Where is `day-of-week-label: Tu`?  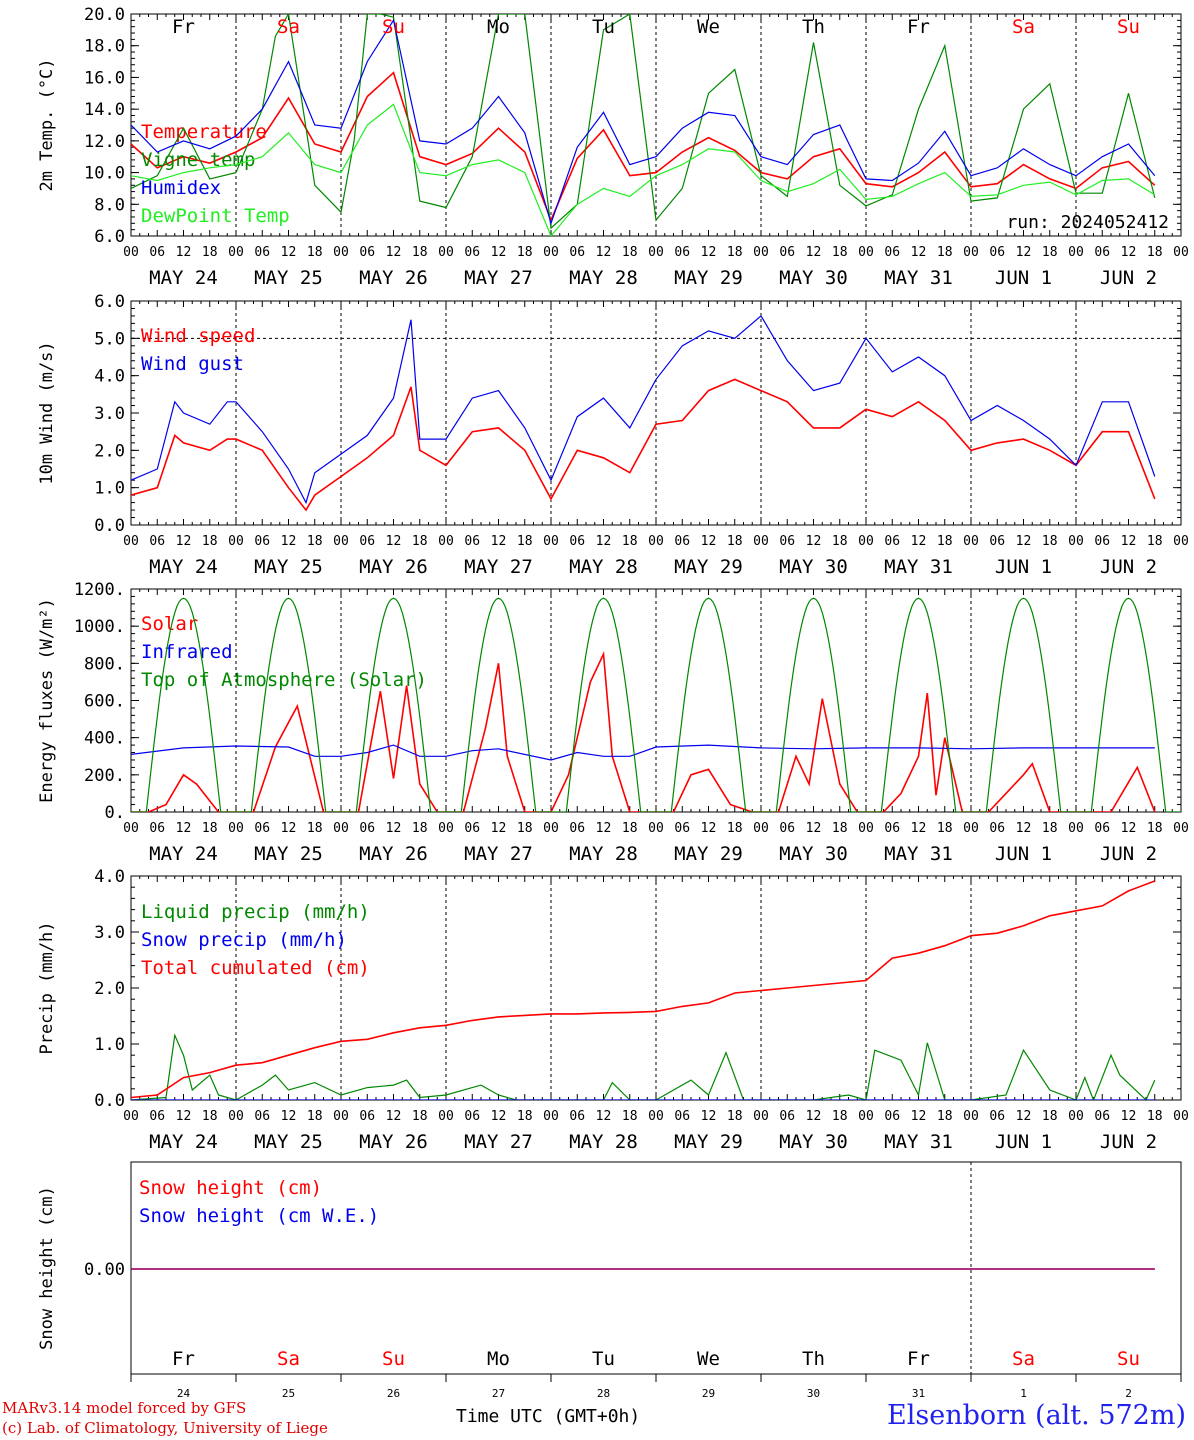
day-of-week-label: Tu is located at coordinates (603, 27).